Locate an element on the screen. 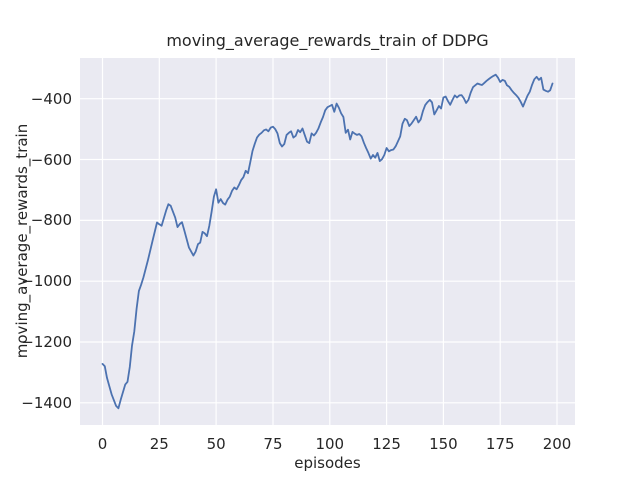  x-tick-label: 125 is located at coordinates (386, 444).